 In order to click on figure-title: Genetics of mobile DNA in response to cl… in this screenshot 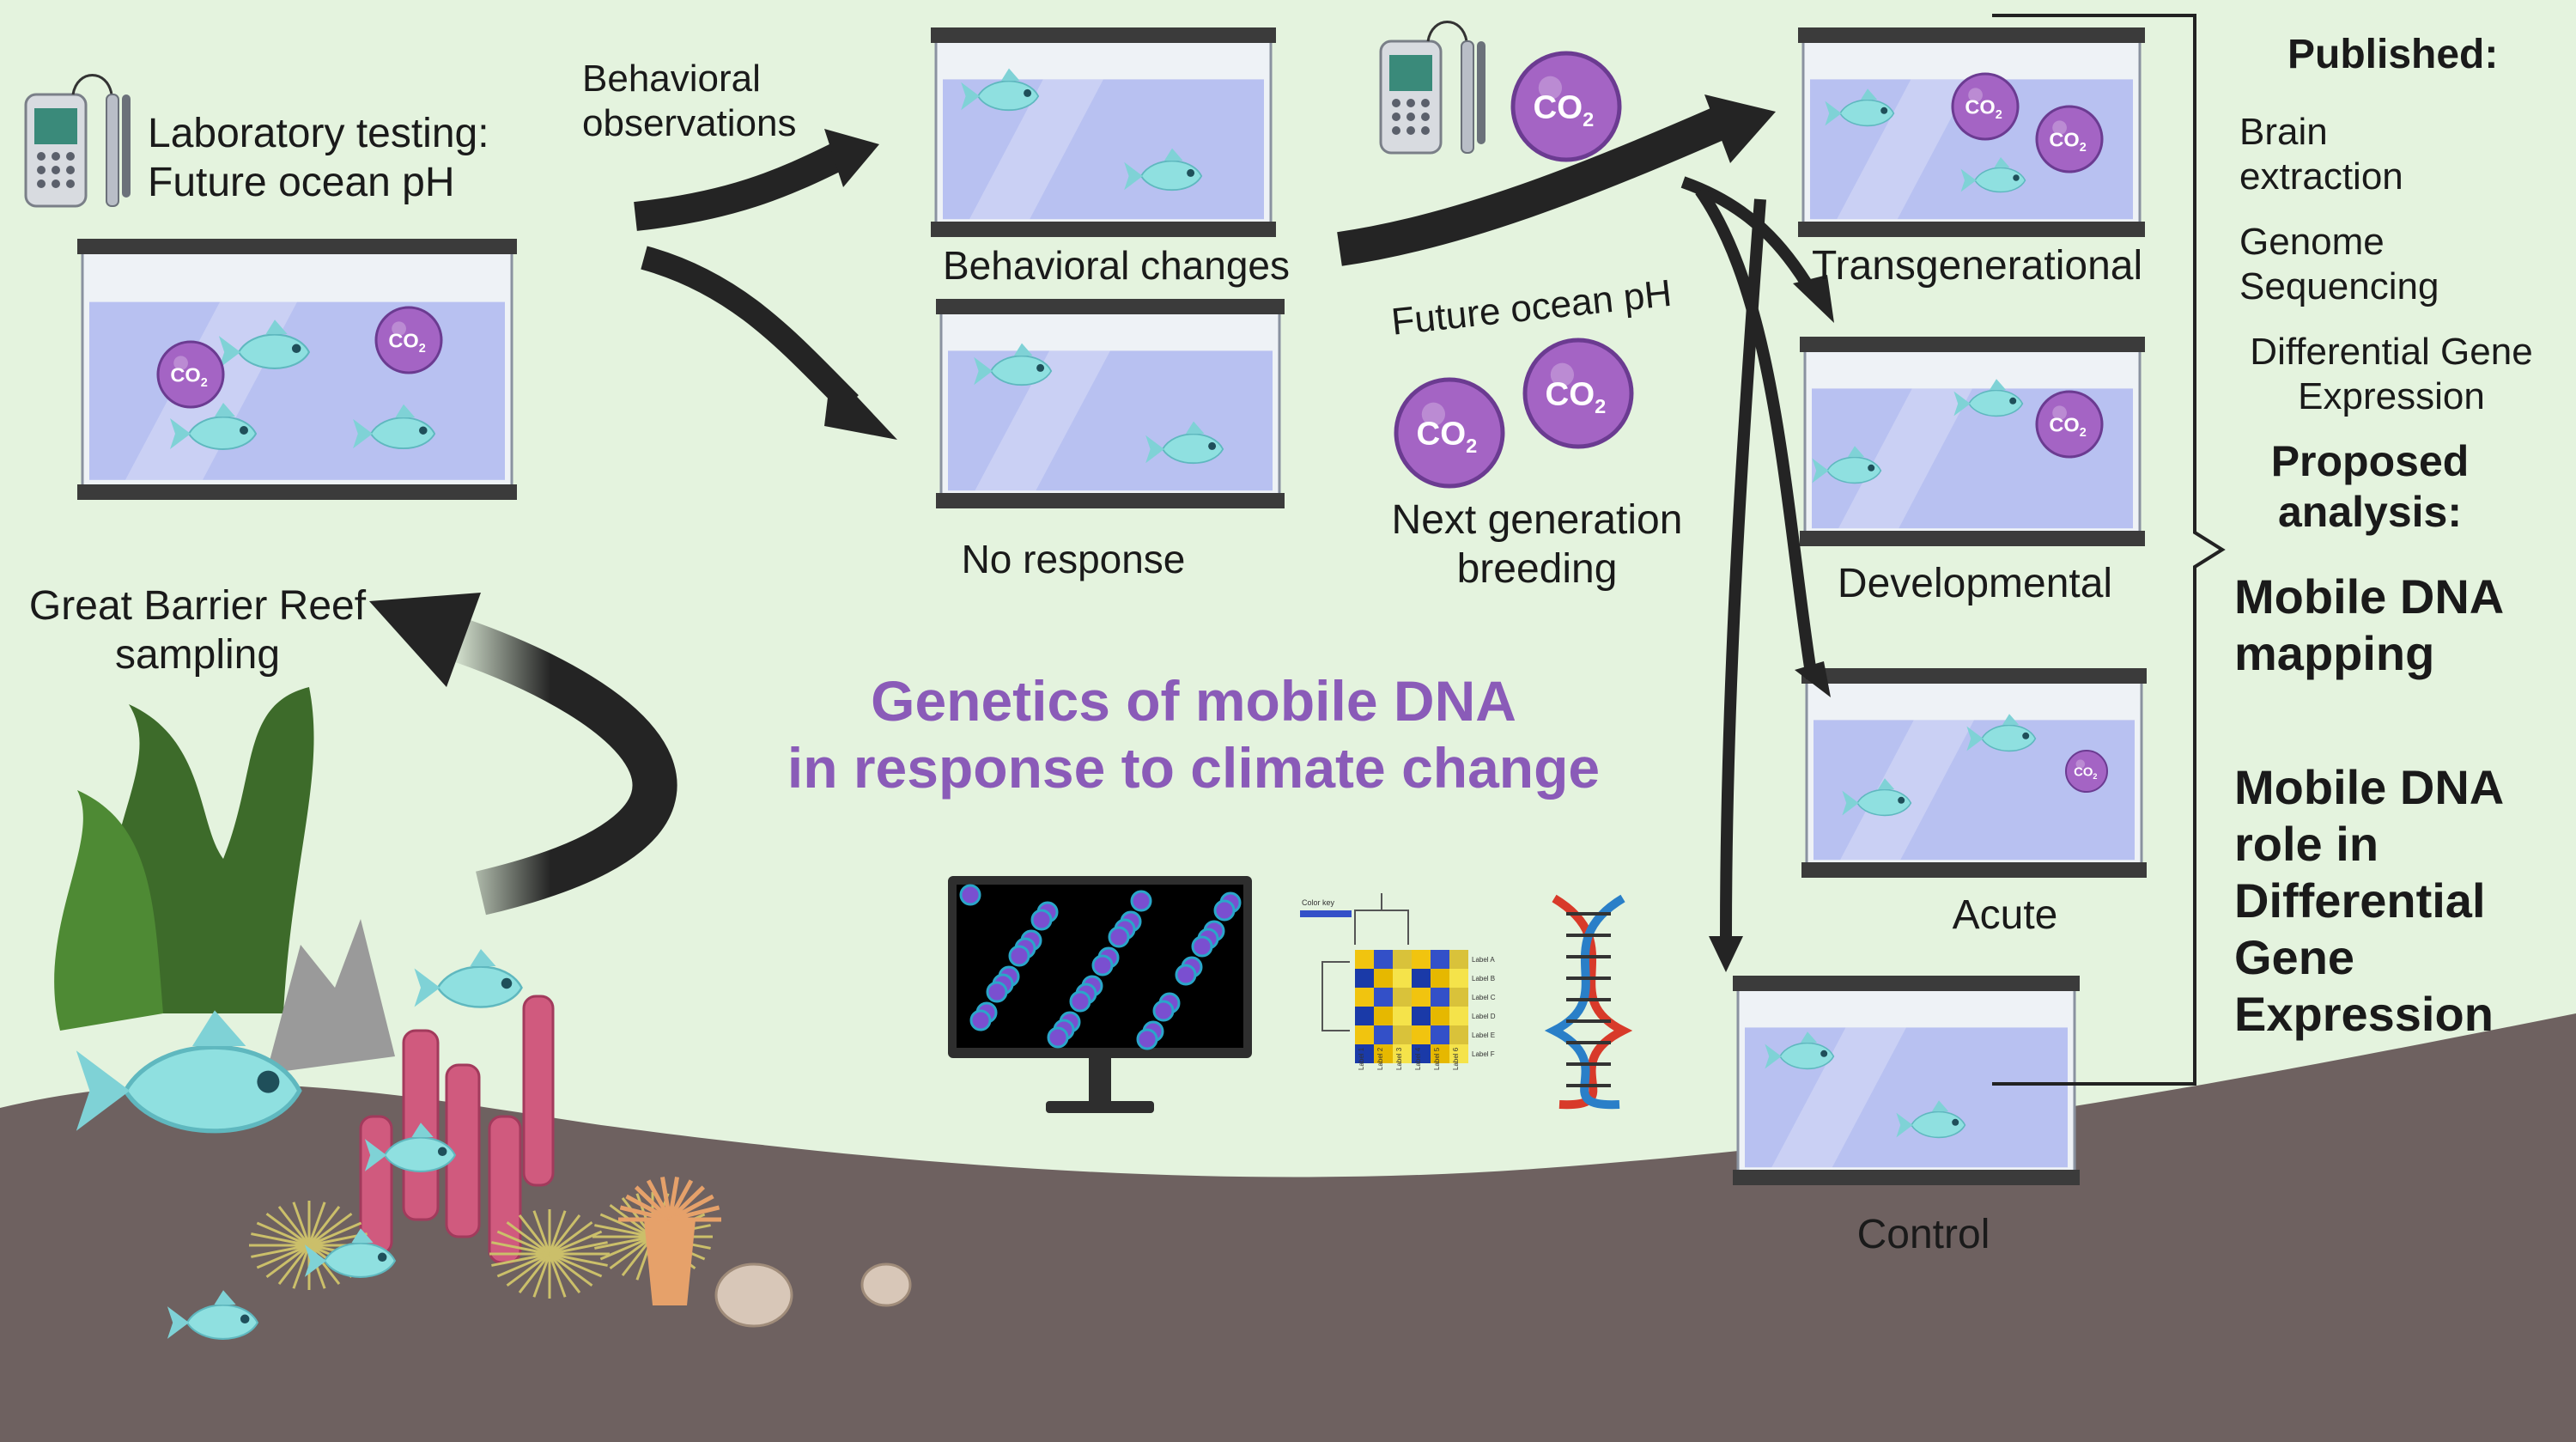, I will do `click(1194, 734)`.